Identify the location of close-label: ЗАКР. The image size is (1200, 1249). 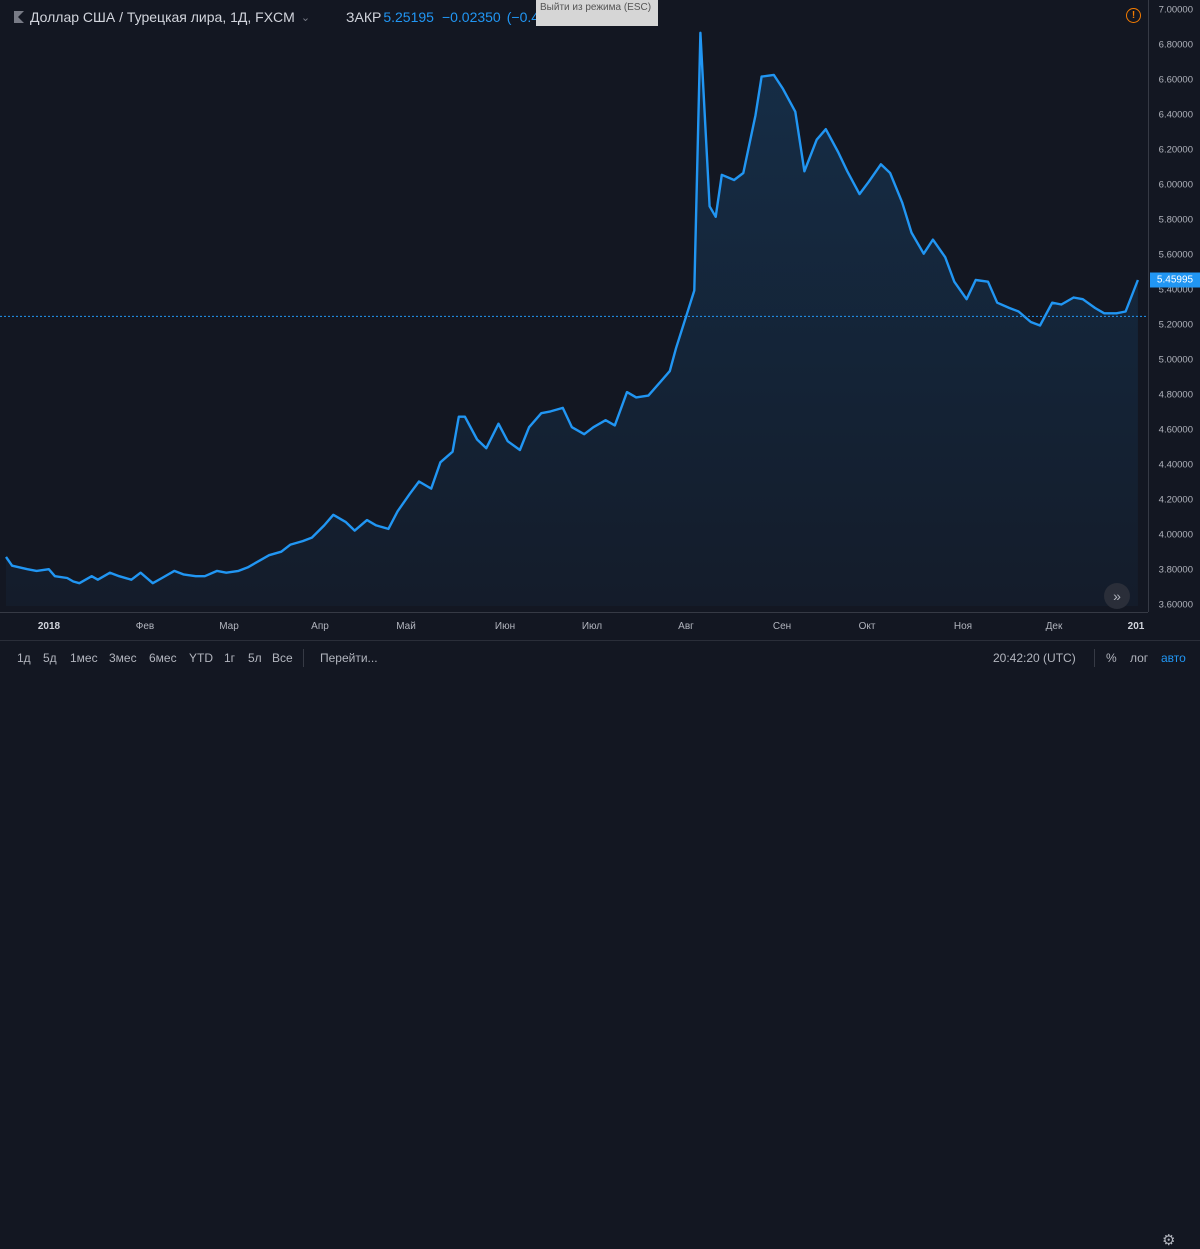
(364, 17).